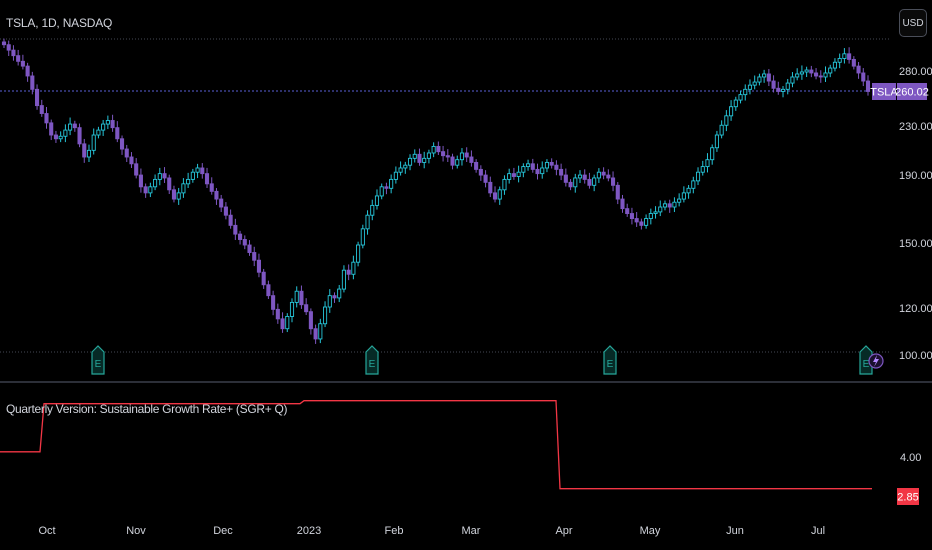  Describe the element at coordinates (908, 496) in the screenshot. I see `indicator-value-label-group: 2.85` at that location.